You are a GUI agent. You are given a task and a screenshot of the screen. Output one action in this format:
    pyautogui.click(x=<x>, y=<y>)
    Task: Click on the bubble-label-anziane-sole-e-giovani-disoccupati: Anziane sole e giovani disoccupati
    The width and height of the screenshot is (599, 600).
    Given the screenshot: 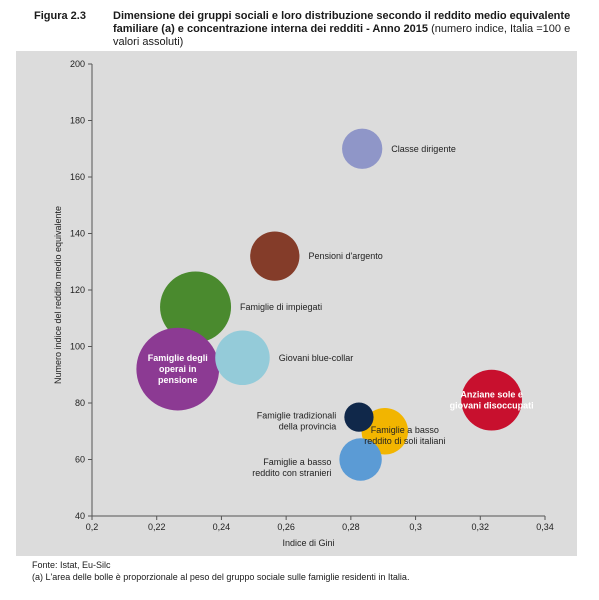 What is the action you would take?
    pyautogui.click(x=492, y=400)
    